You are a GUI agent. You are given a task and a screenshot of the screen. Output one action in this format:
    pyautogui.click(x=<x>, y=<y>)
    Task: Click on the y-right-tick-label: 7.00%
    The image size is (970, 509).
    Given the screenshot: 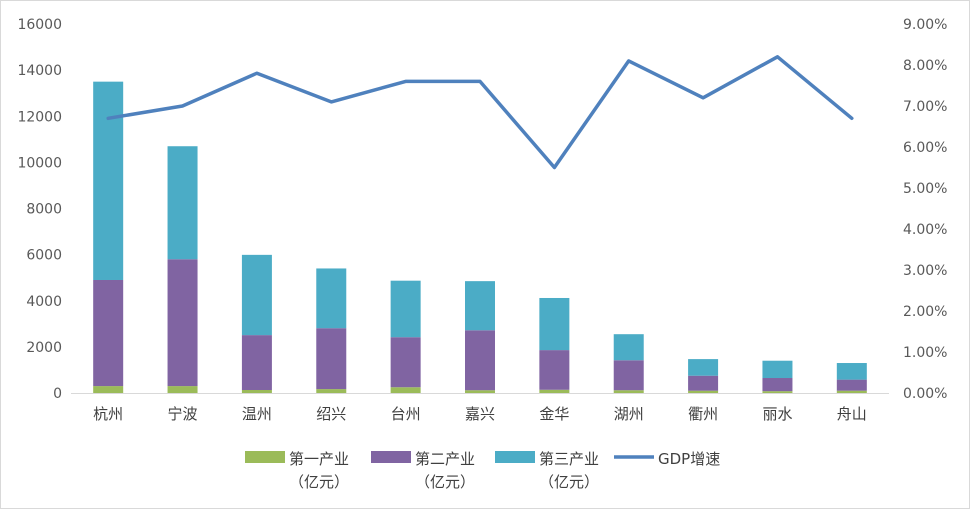 What is the action you would take?
    pyautogui.click(x=925, y=107)
    